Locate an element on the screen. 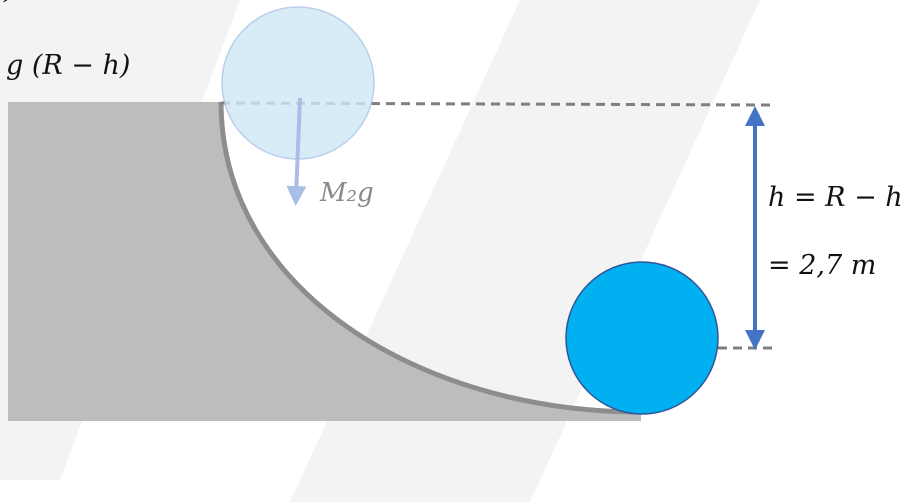 The image size is (909, 502). weight-force-arrow is located at coordinates (296, 151).